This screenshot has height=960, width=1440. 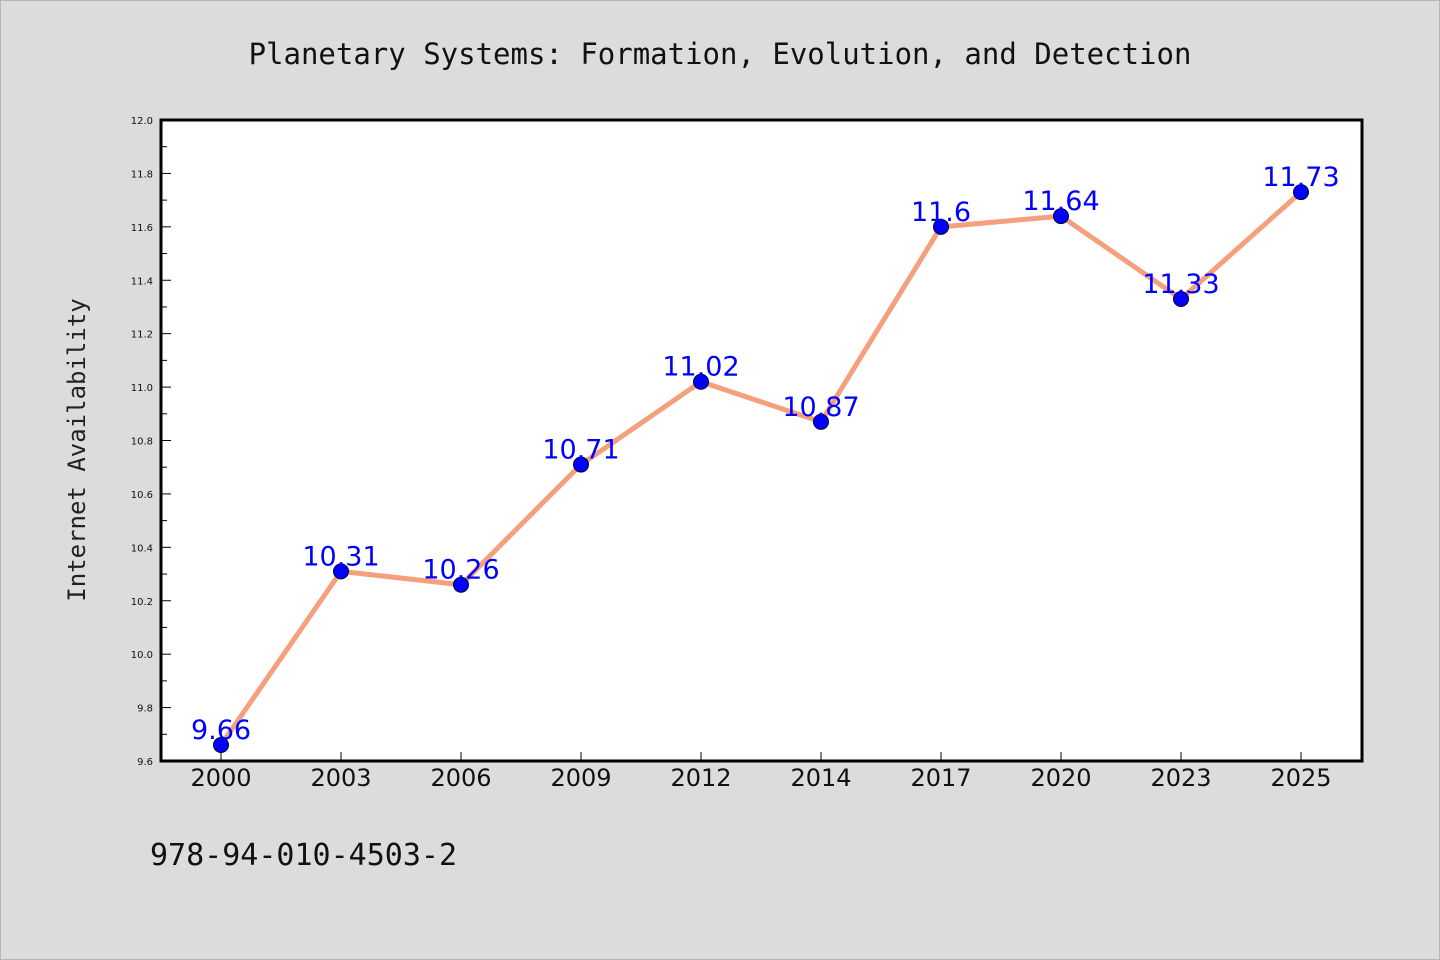 I want to click on y-tick-label: 10.2, so click(x=142, y=602).